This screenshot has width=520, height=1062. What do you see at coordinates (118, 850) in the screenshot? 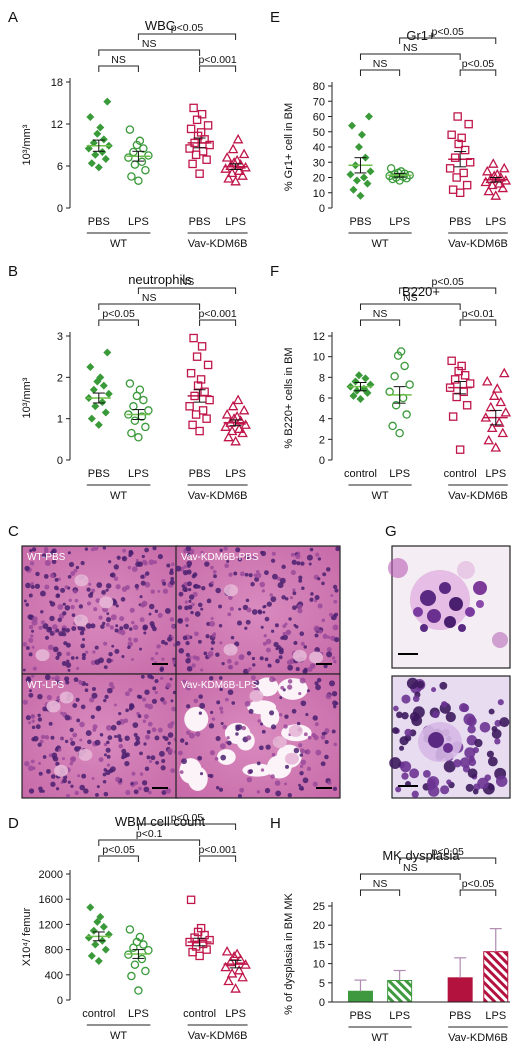
I see `significance-label: p<0.05` at bounding box center [118, 850].